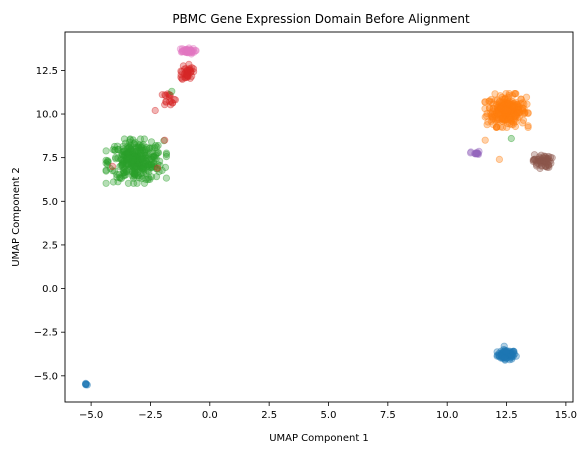  What do you see at coordinates (319, 438) in the screenshot?
I see `x-axis-label: UMAP Component 1` at bounding box center [319, 438].